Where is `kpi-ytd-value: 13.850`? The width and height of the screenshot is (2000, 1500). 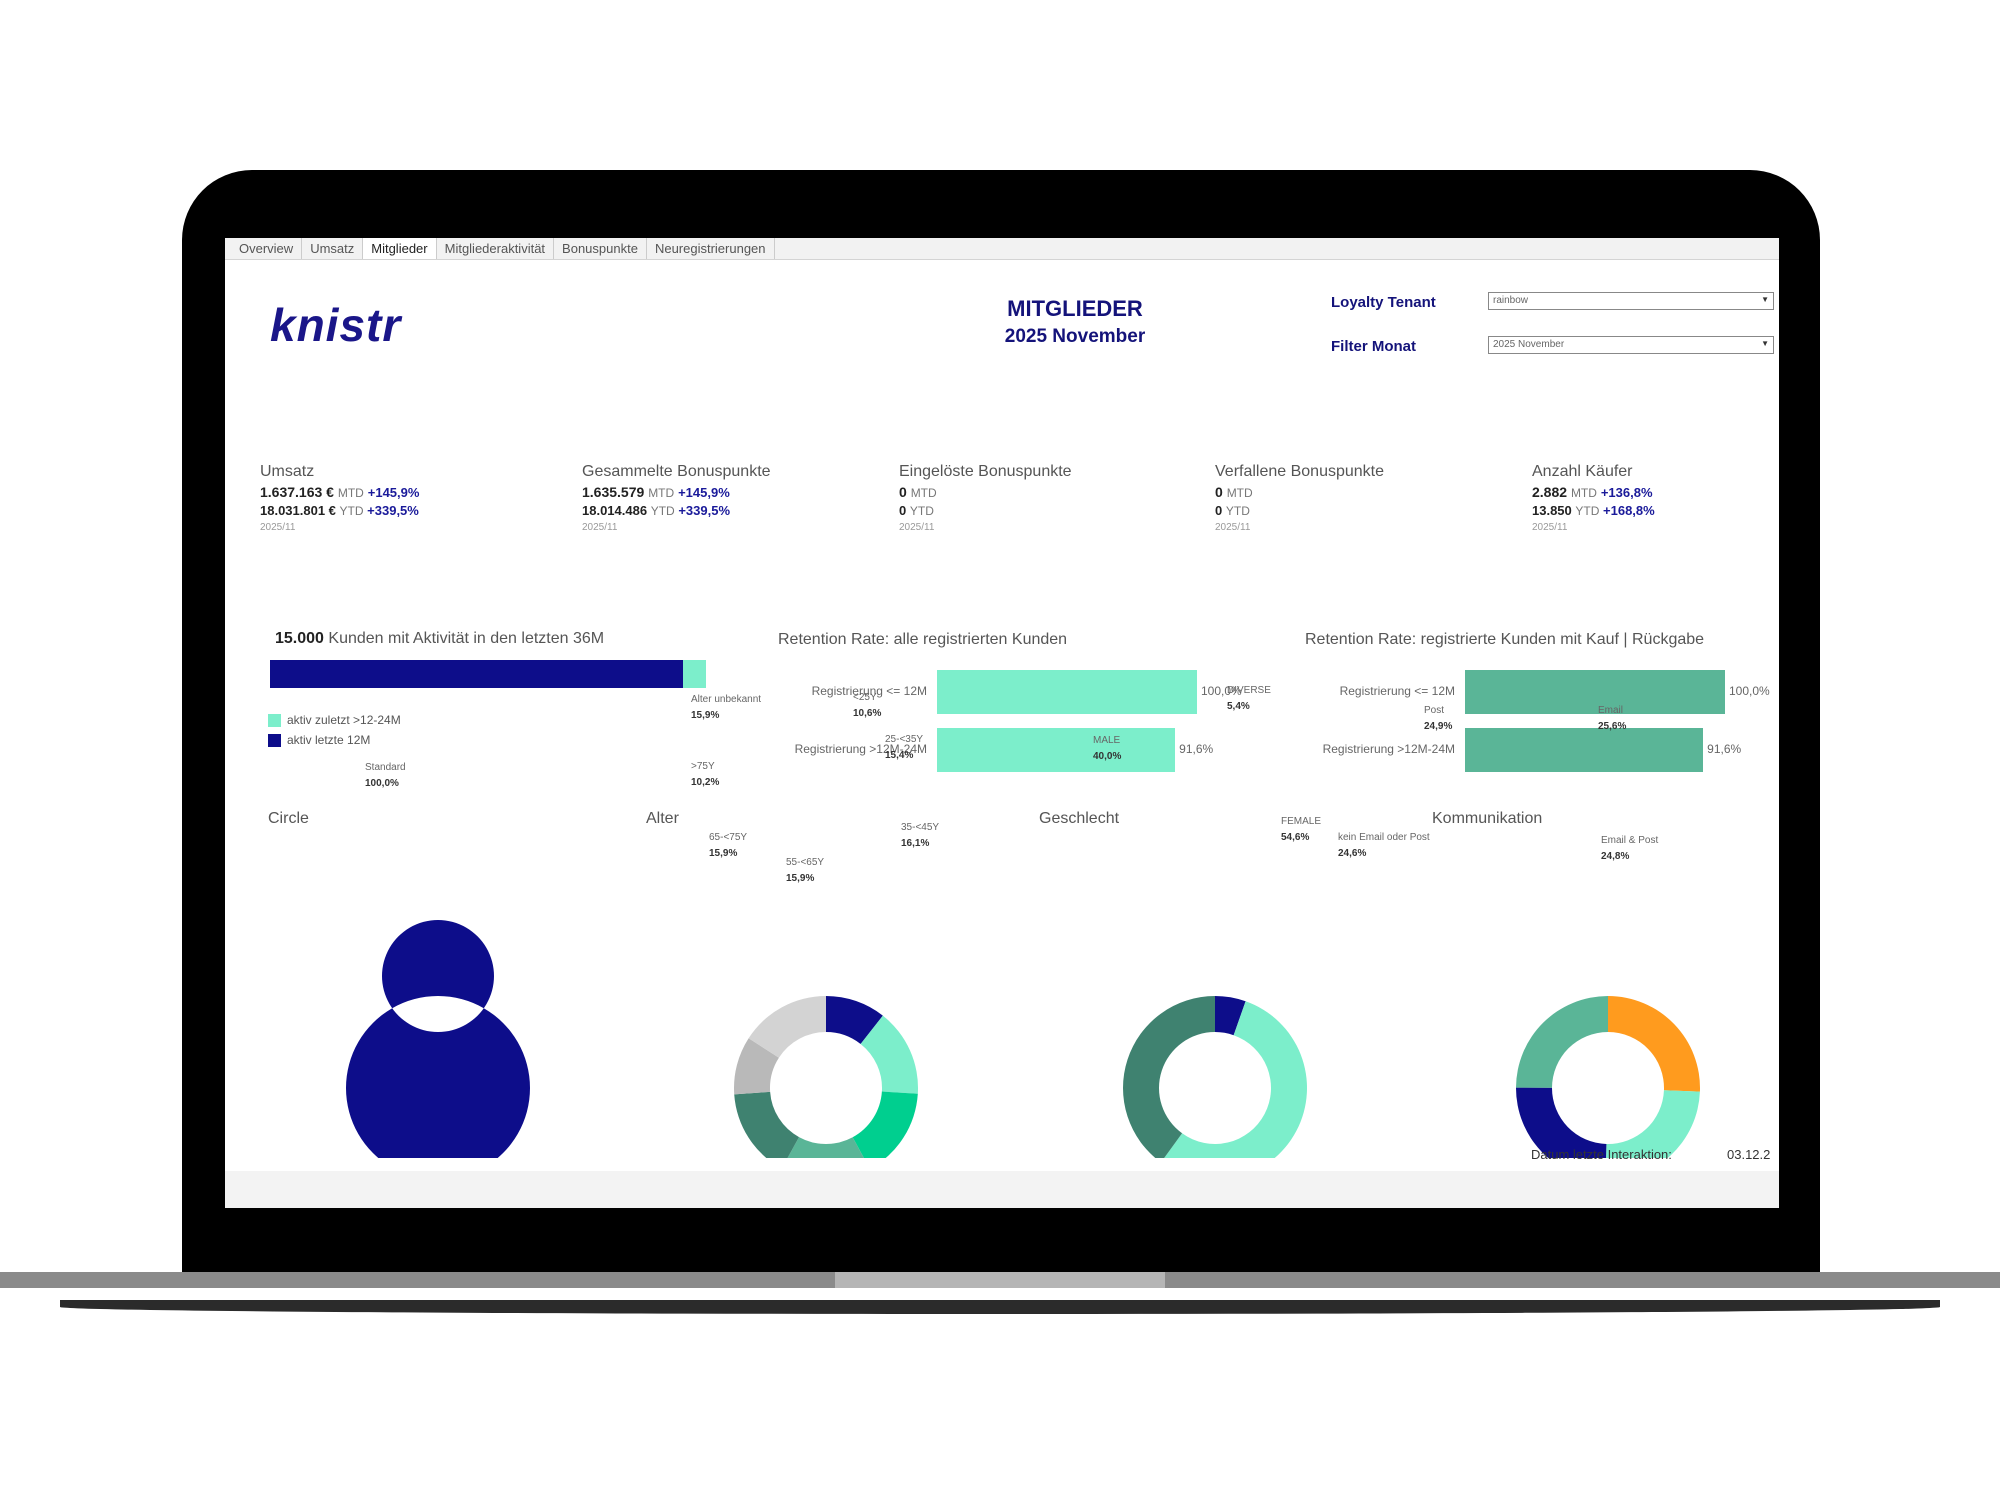 kpi-ytd-value: 13.850 is located at coordinates (1552, 510).